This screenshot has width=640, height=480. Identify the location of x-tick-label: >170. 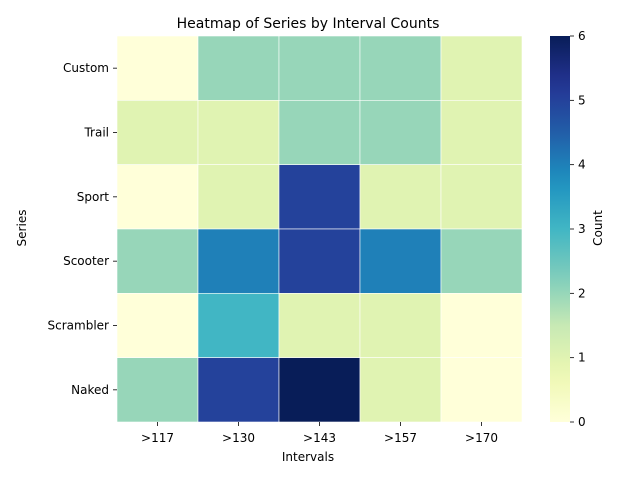
(481, 438).